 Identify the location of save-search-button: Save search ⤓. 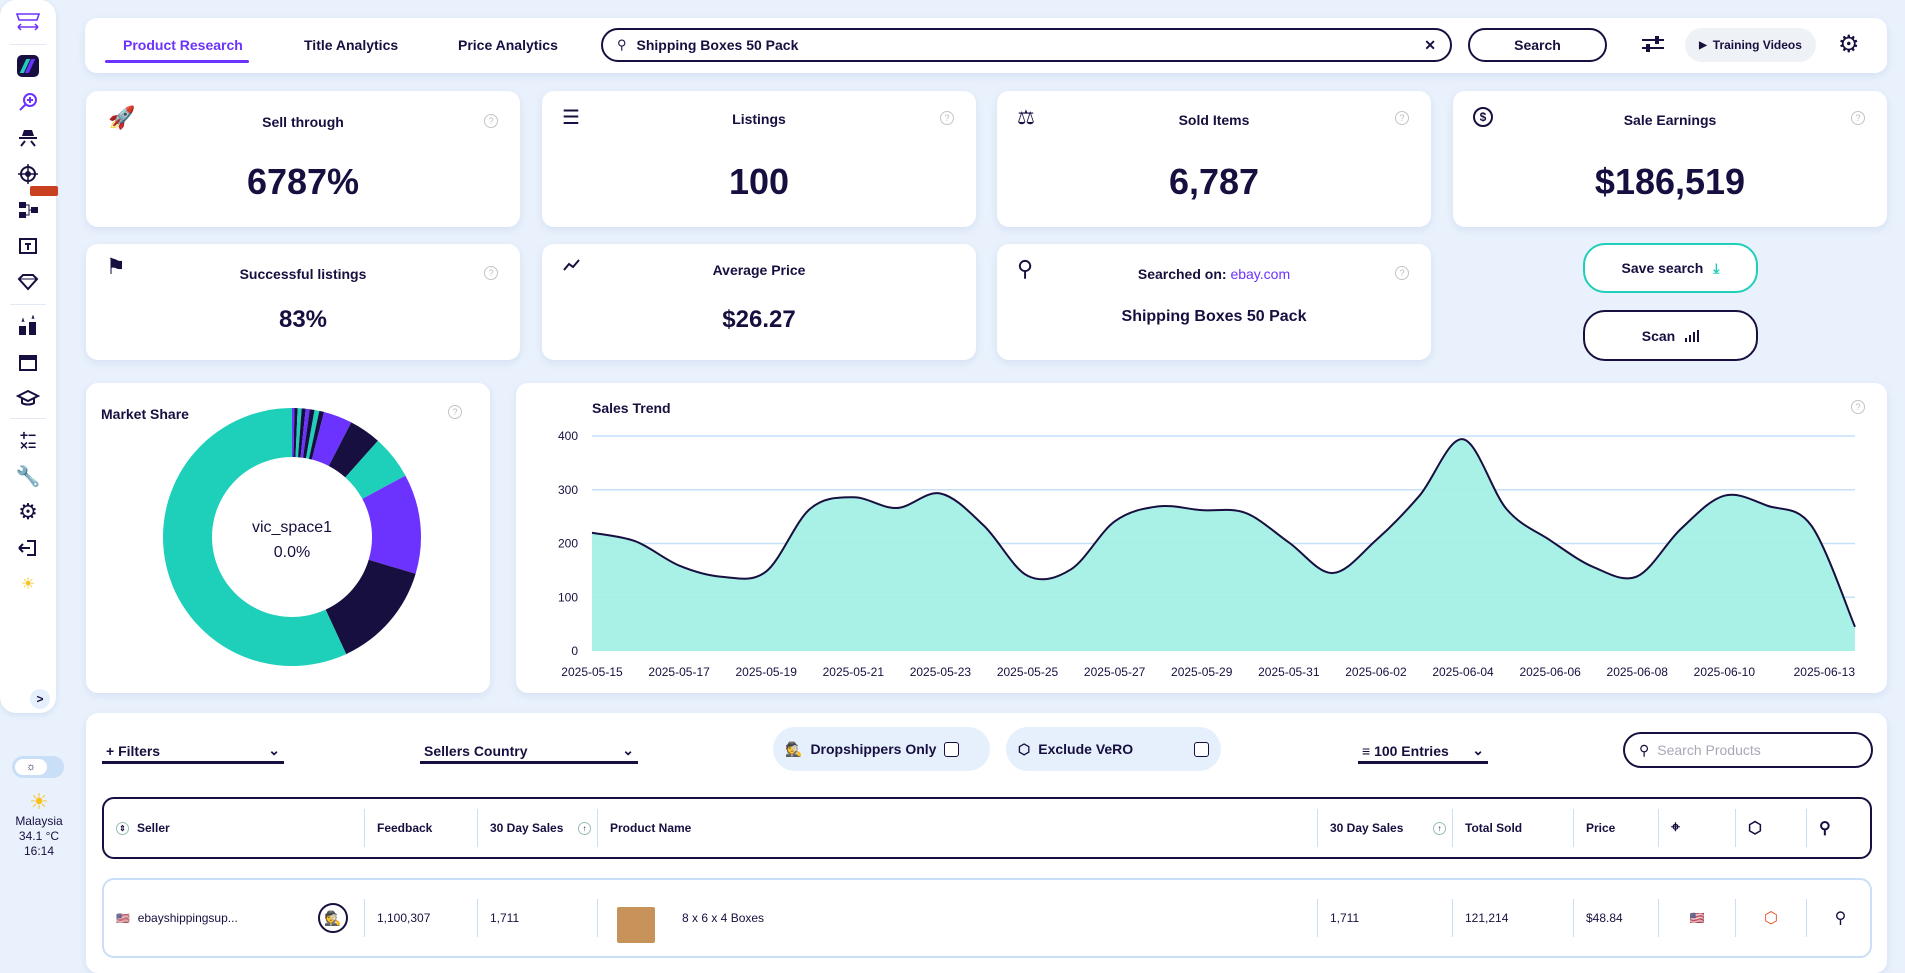
(1670, 268).